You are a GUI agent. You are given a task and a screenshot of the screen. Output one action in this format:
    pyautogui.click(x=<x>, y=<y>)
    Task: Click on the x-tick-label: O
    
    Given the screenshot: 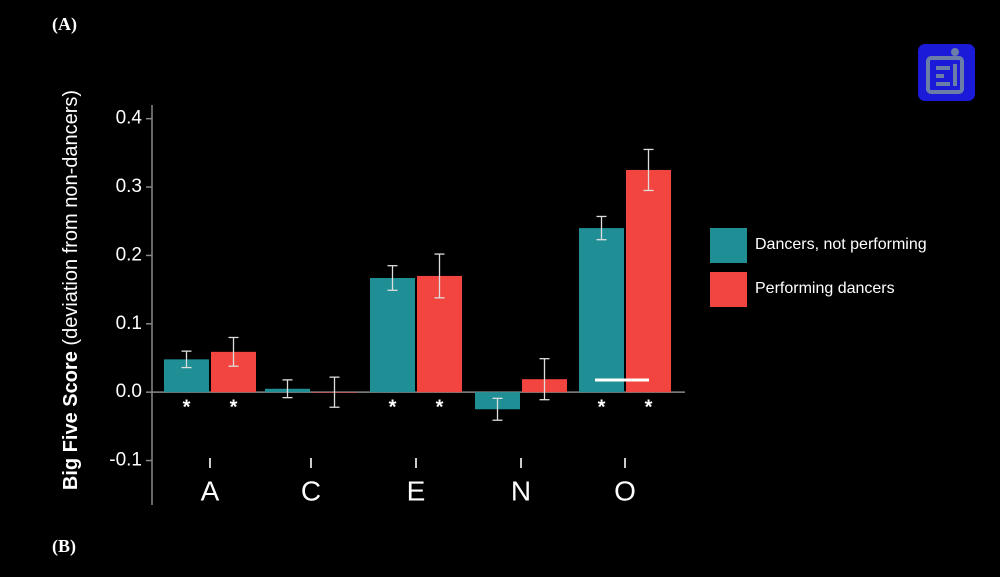 What is the action you would take?
    pyautogui.click(x=625, y=490)
    